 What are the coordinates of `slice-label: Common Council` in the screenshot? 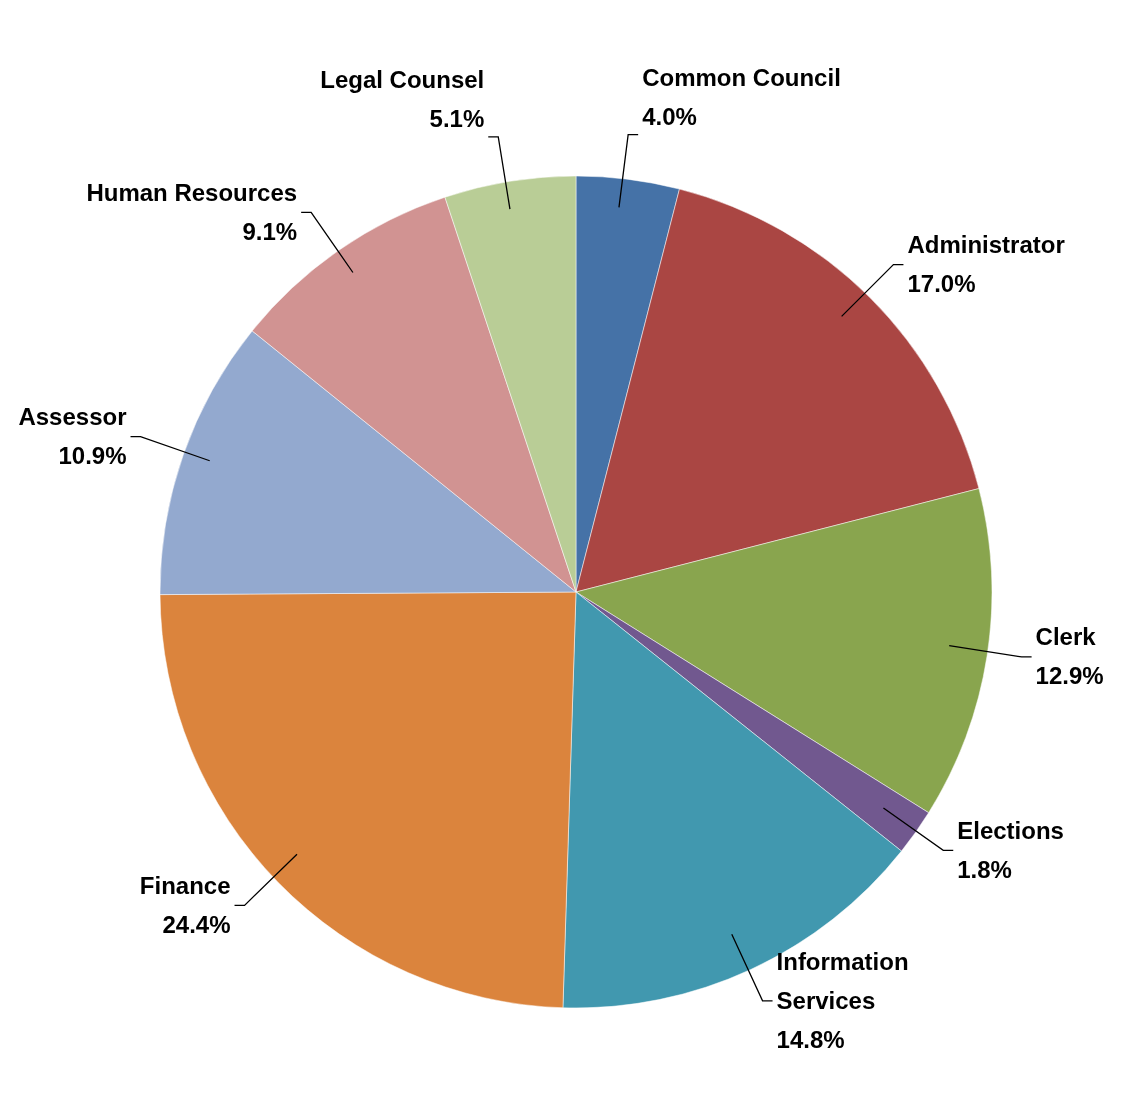 It's located at (741, 77).